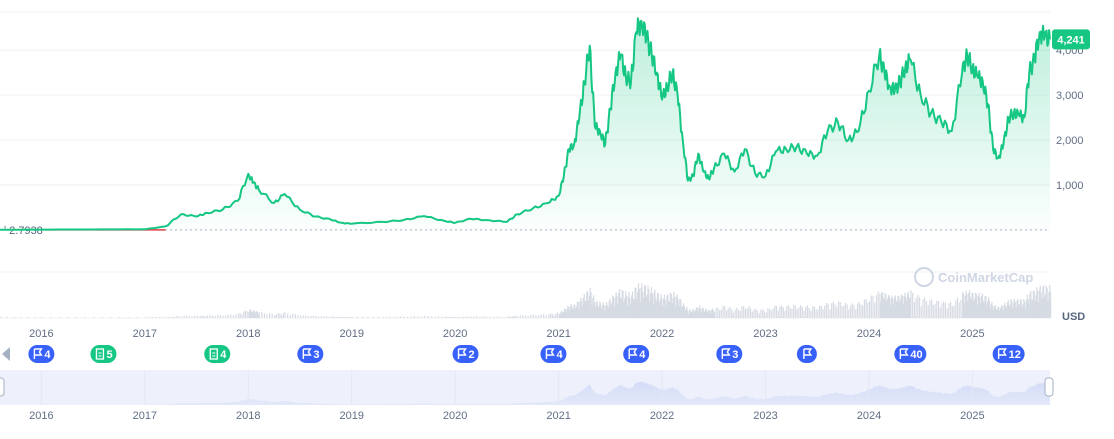 The height and width of the screenshot is (439, 1114). I want to click on flag-icon, so click(38, 353).